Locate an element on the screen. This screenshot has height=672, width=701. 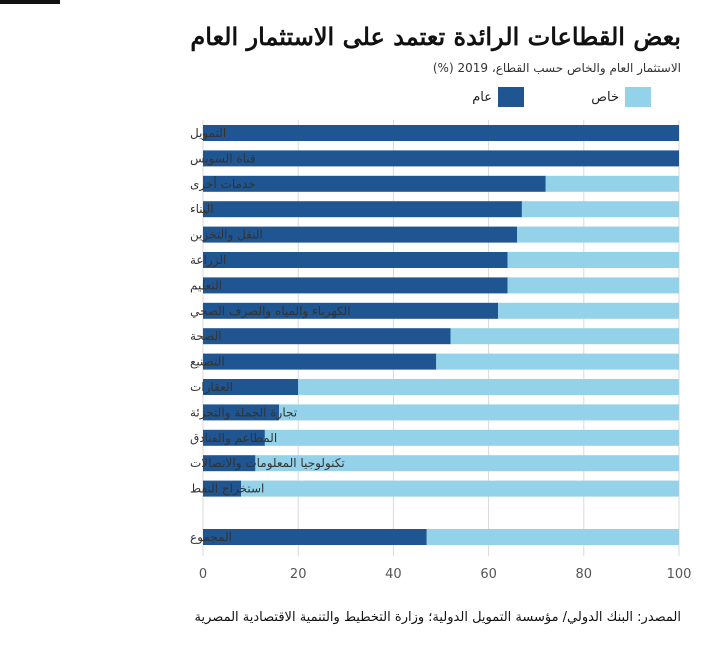
legend-swatch-public is located at coordinates (511, 97).